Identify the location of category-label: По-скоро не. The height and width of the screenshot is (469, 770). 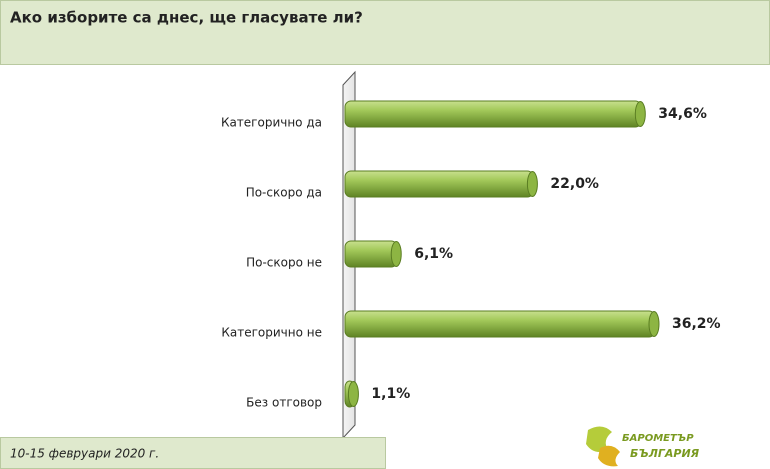
(284, 263).